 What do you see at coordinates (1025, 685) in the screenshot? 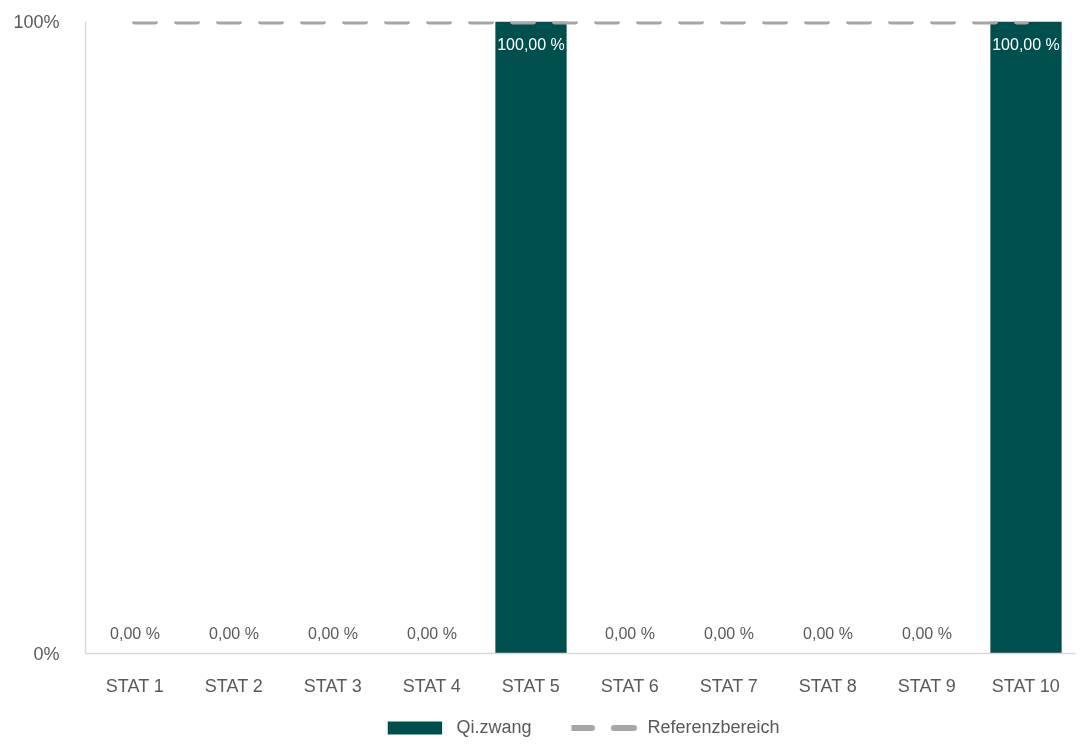
I see `x-tick-label: STAT 10` at bounding box center [1025, 685].